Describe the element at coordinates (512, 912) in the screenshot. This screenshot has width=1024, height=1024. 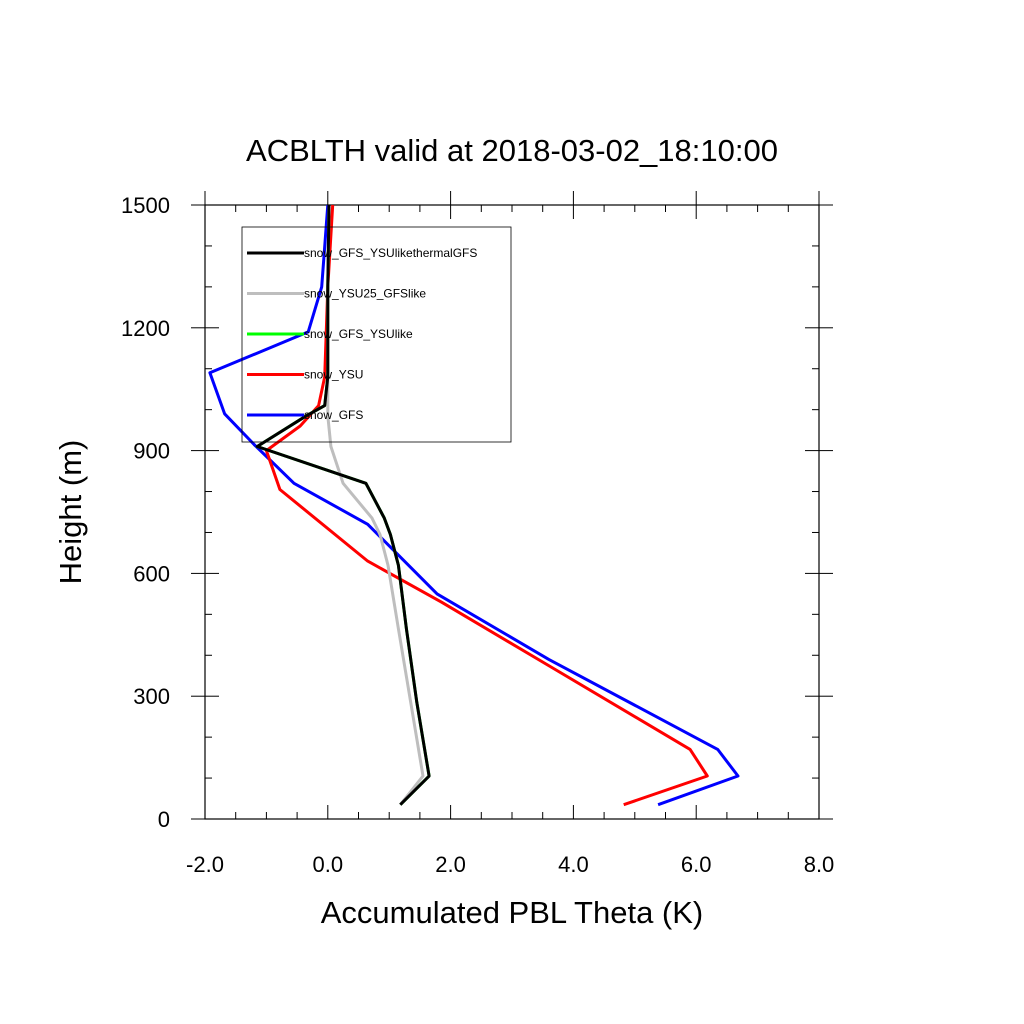
I see `x-axis-label: Accumulated PBL Theta (K)` at that location.